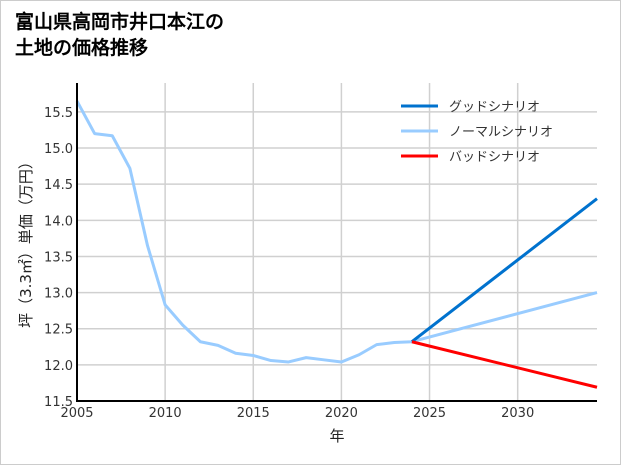 The image size is (621, 465). I want to click on y-tick-label: 15.5, so click(58, 113).